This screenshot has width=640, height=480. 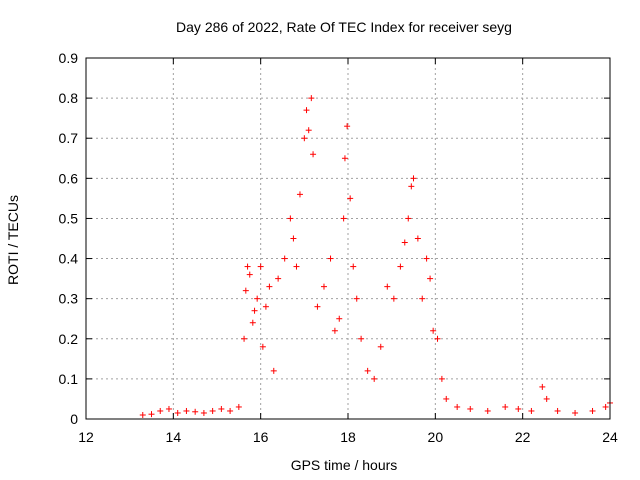 I want to click on y-tick-label: 0.7, so click(x=69, y=138).